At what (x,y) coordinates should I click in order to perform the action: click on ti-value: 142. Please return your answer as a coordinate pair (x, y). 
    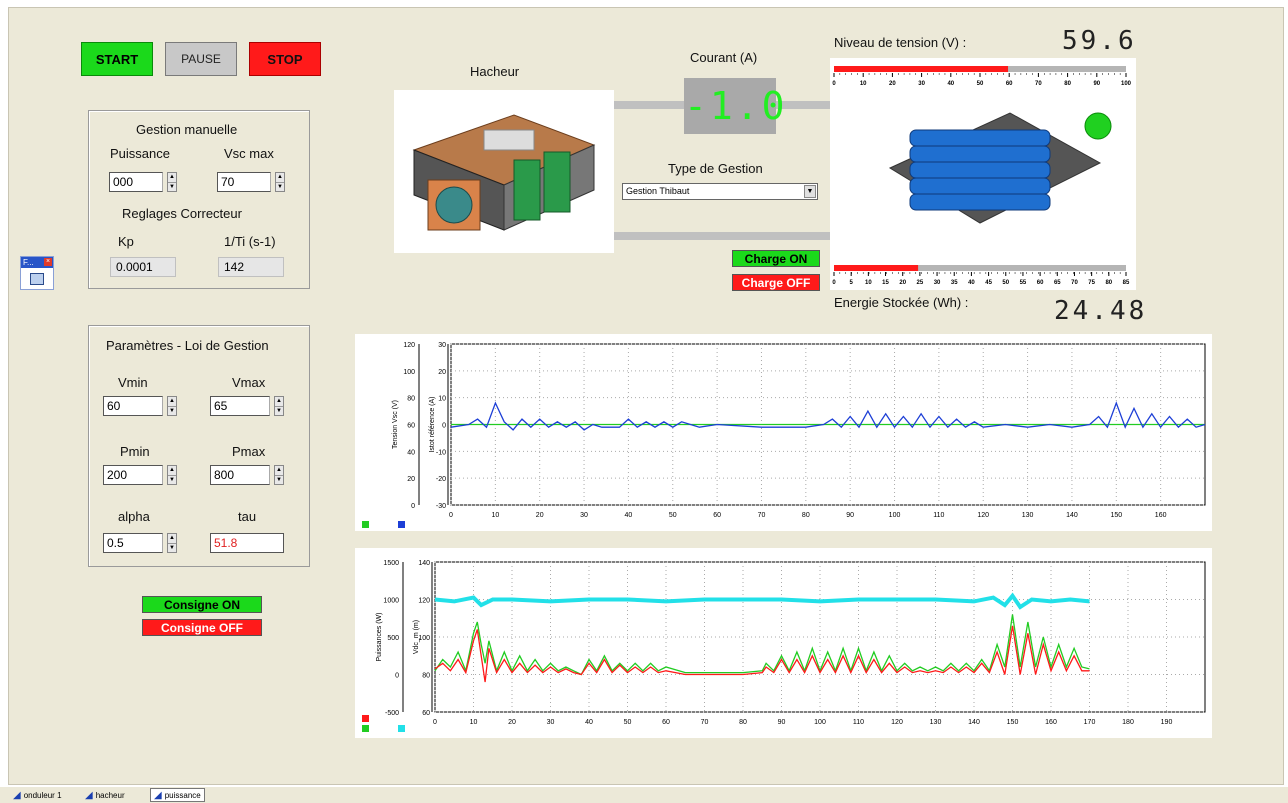
    Looking at the image, I should click on (251, 267).